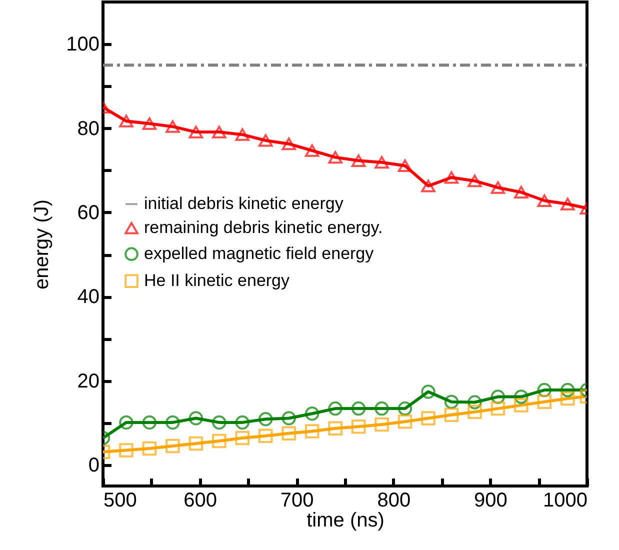 Image resolution: width=619 pixels, height=550 pixels. I want to click on x-axis-title: time (ns), so click(345, 521).